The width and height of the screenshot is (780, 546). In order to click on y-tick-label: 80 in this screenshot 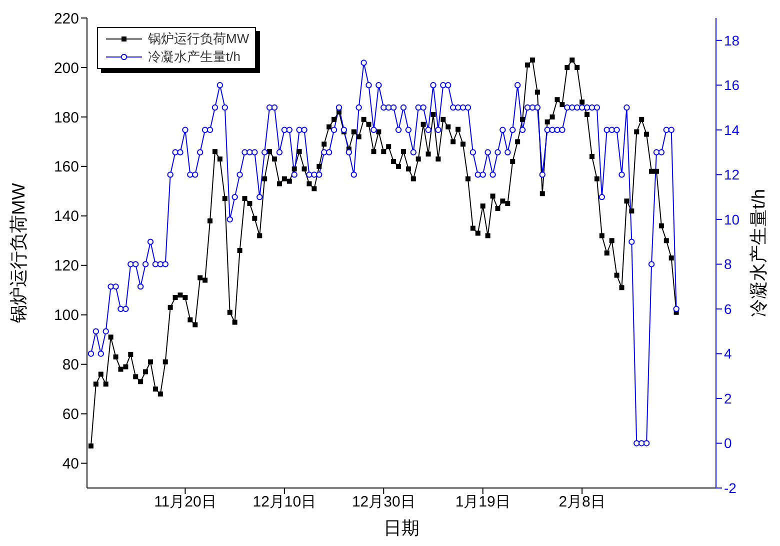, I will do `click(70, 365)`.